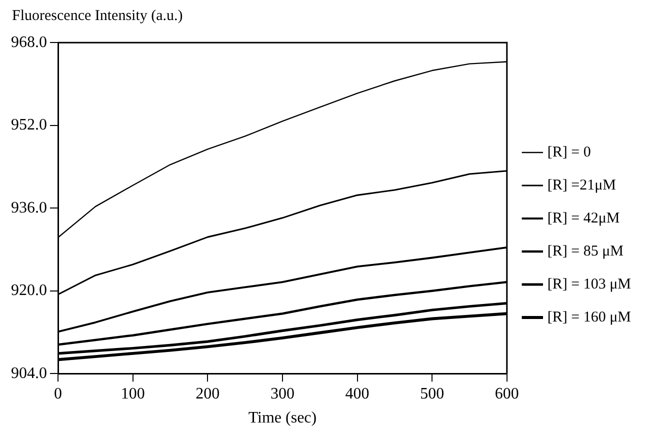 The height and width of the screenshot is (440, 653). What do you see at coordinates (357, 393) in the screenshot?
I see `x-tick-label: 400` at bounding box center [357, 393].